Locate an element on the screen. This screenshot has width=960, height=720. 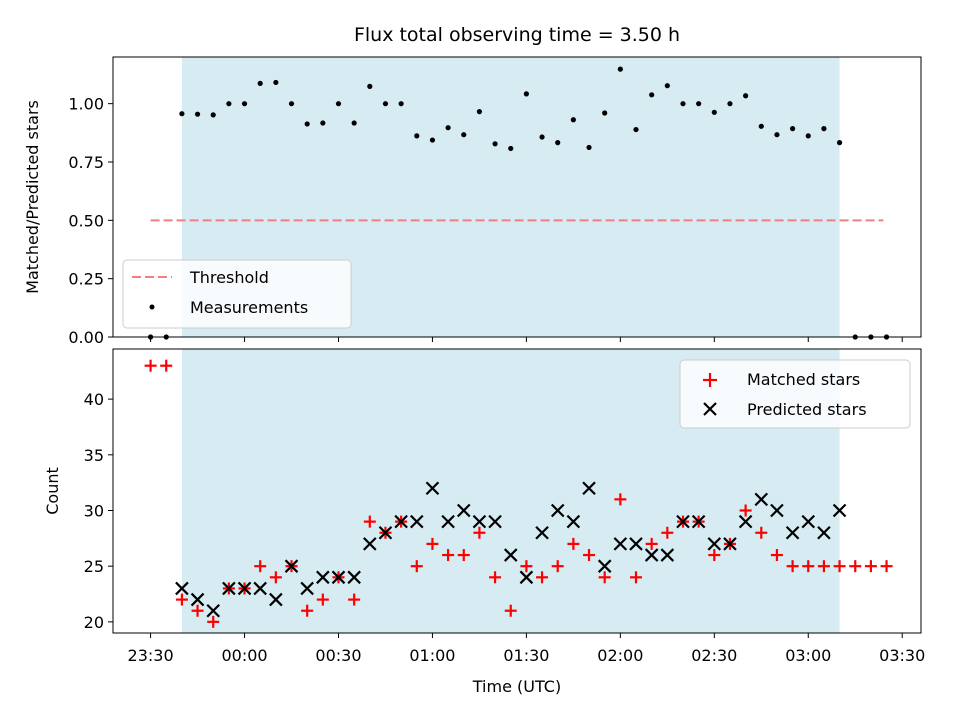
top-legend: Threshold Measurements is located at coordinates (237, 294).